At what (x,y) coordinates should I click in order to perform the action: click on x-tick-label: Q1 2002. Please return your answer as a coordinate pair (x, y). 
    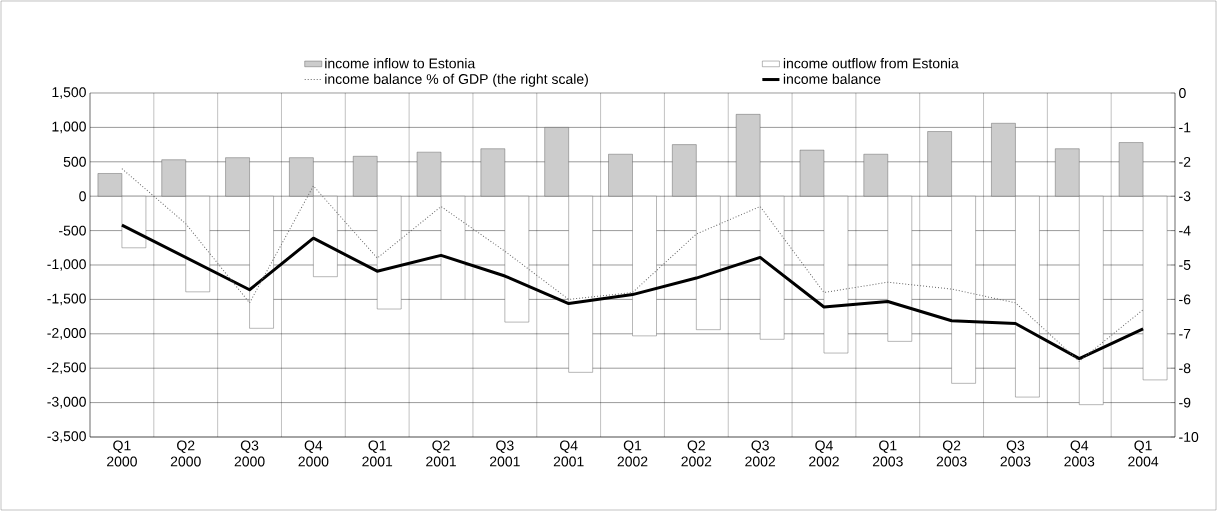
    Looking at the image, I should click on (632, 453).